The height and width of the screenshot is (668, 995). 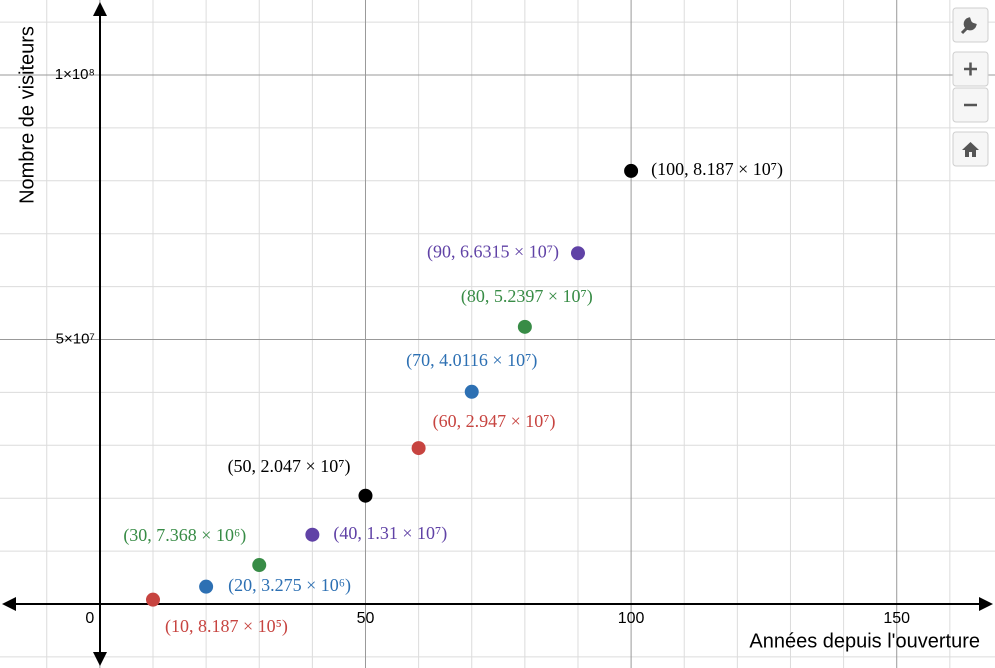 What do you see at coordinates (493, 251) in the screenshot?
I see `point-label: (90, 6.6315 × 10⁷)` at bounding box center [493, 251].